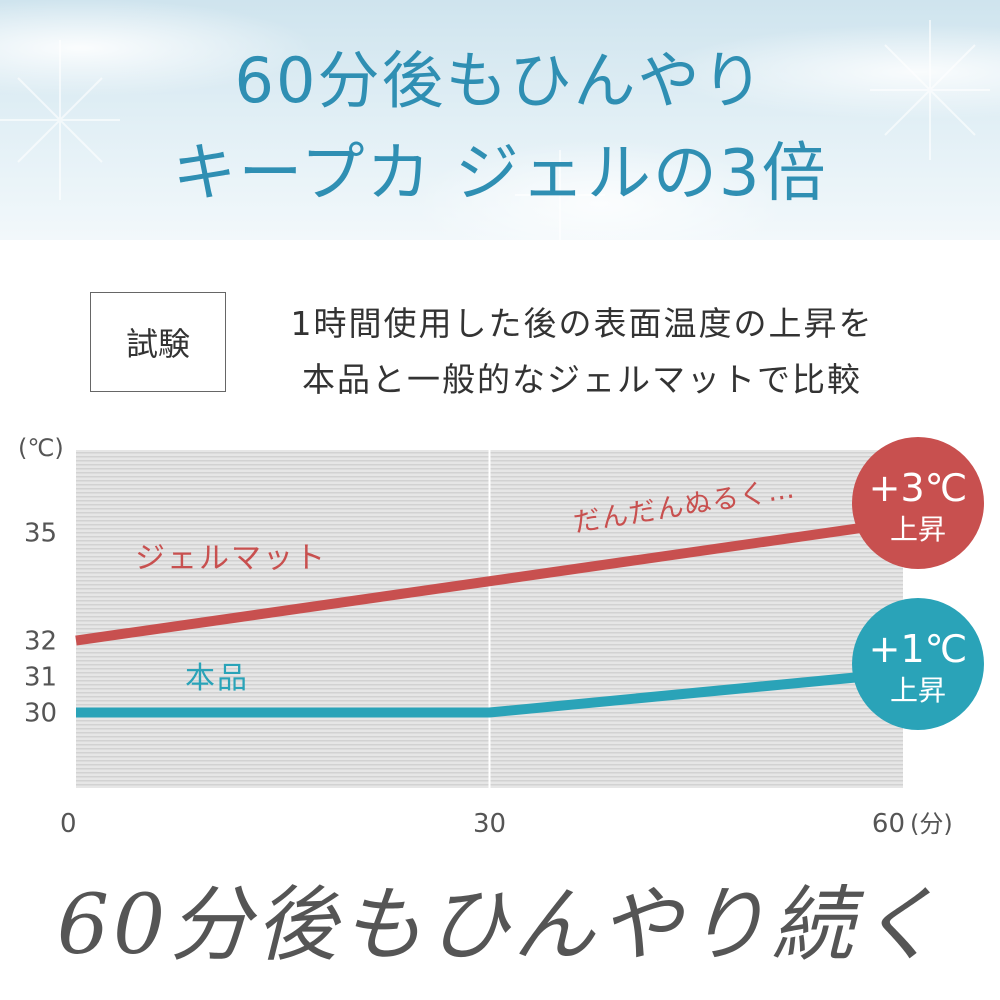 This screenshot has width=1000, height=1000. I want to click on x-tick-label: 30, so click(489, 824).